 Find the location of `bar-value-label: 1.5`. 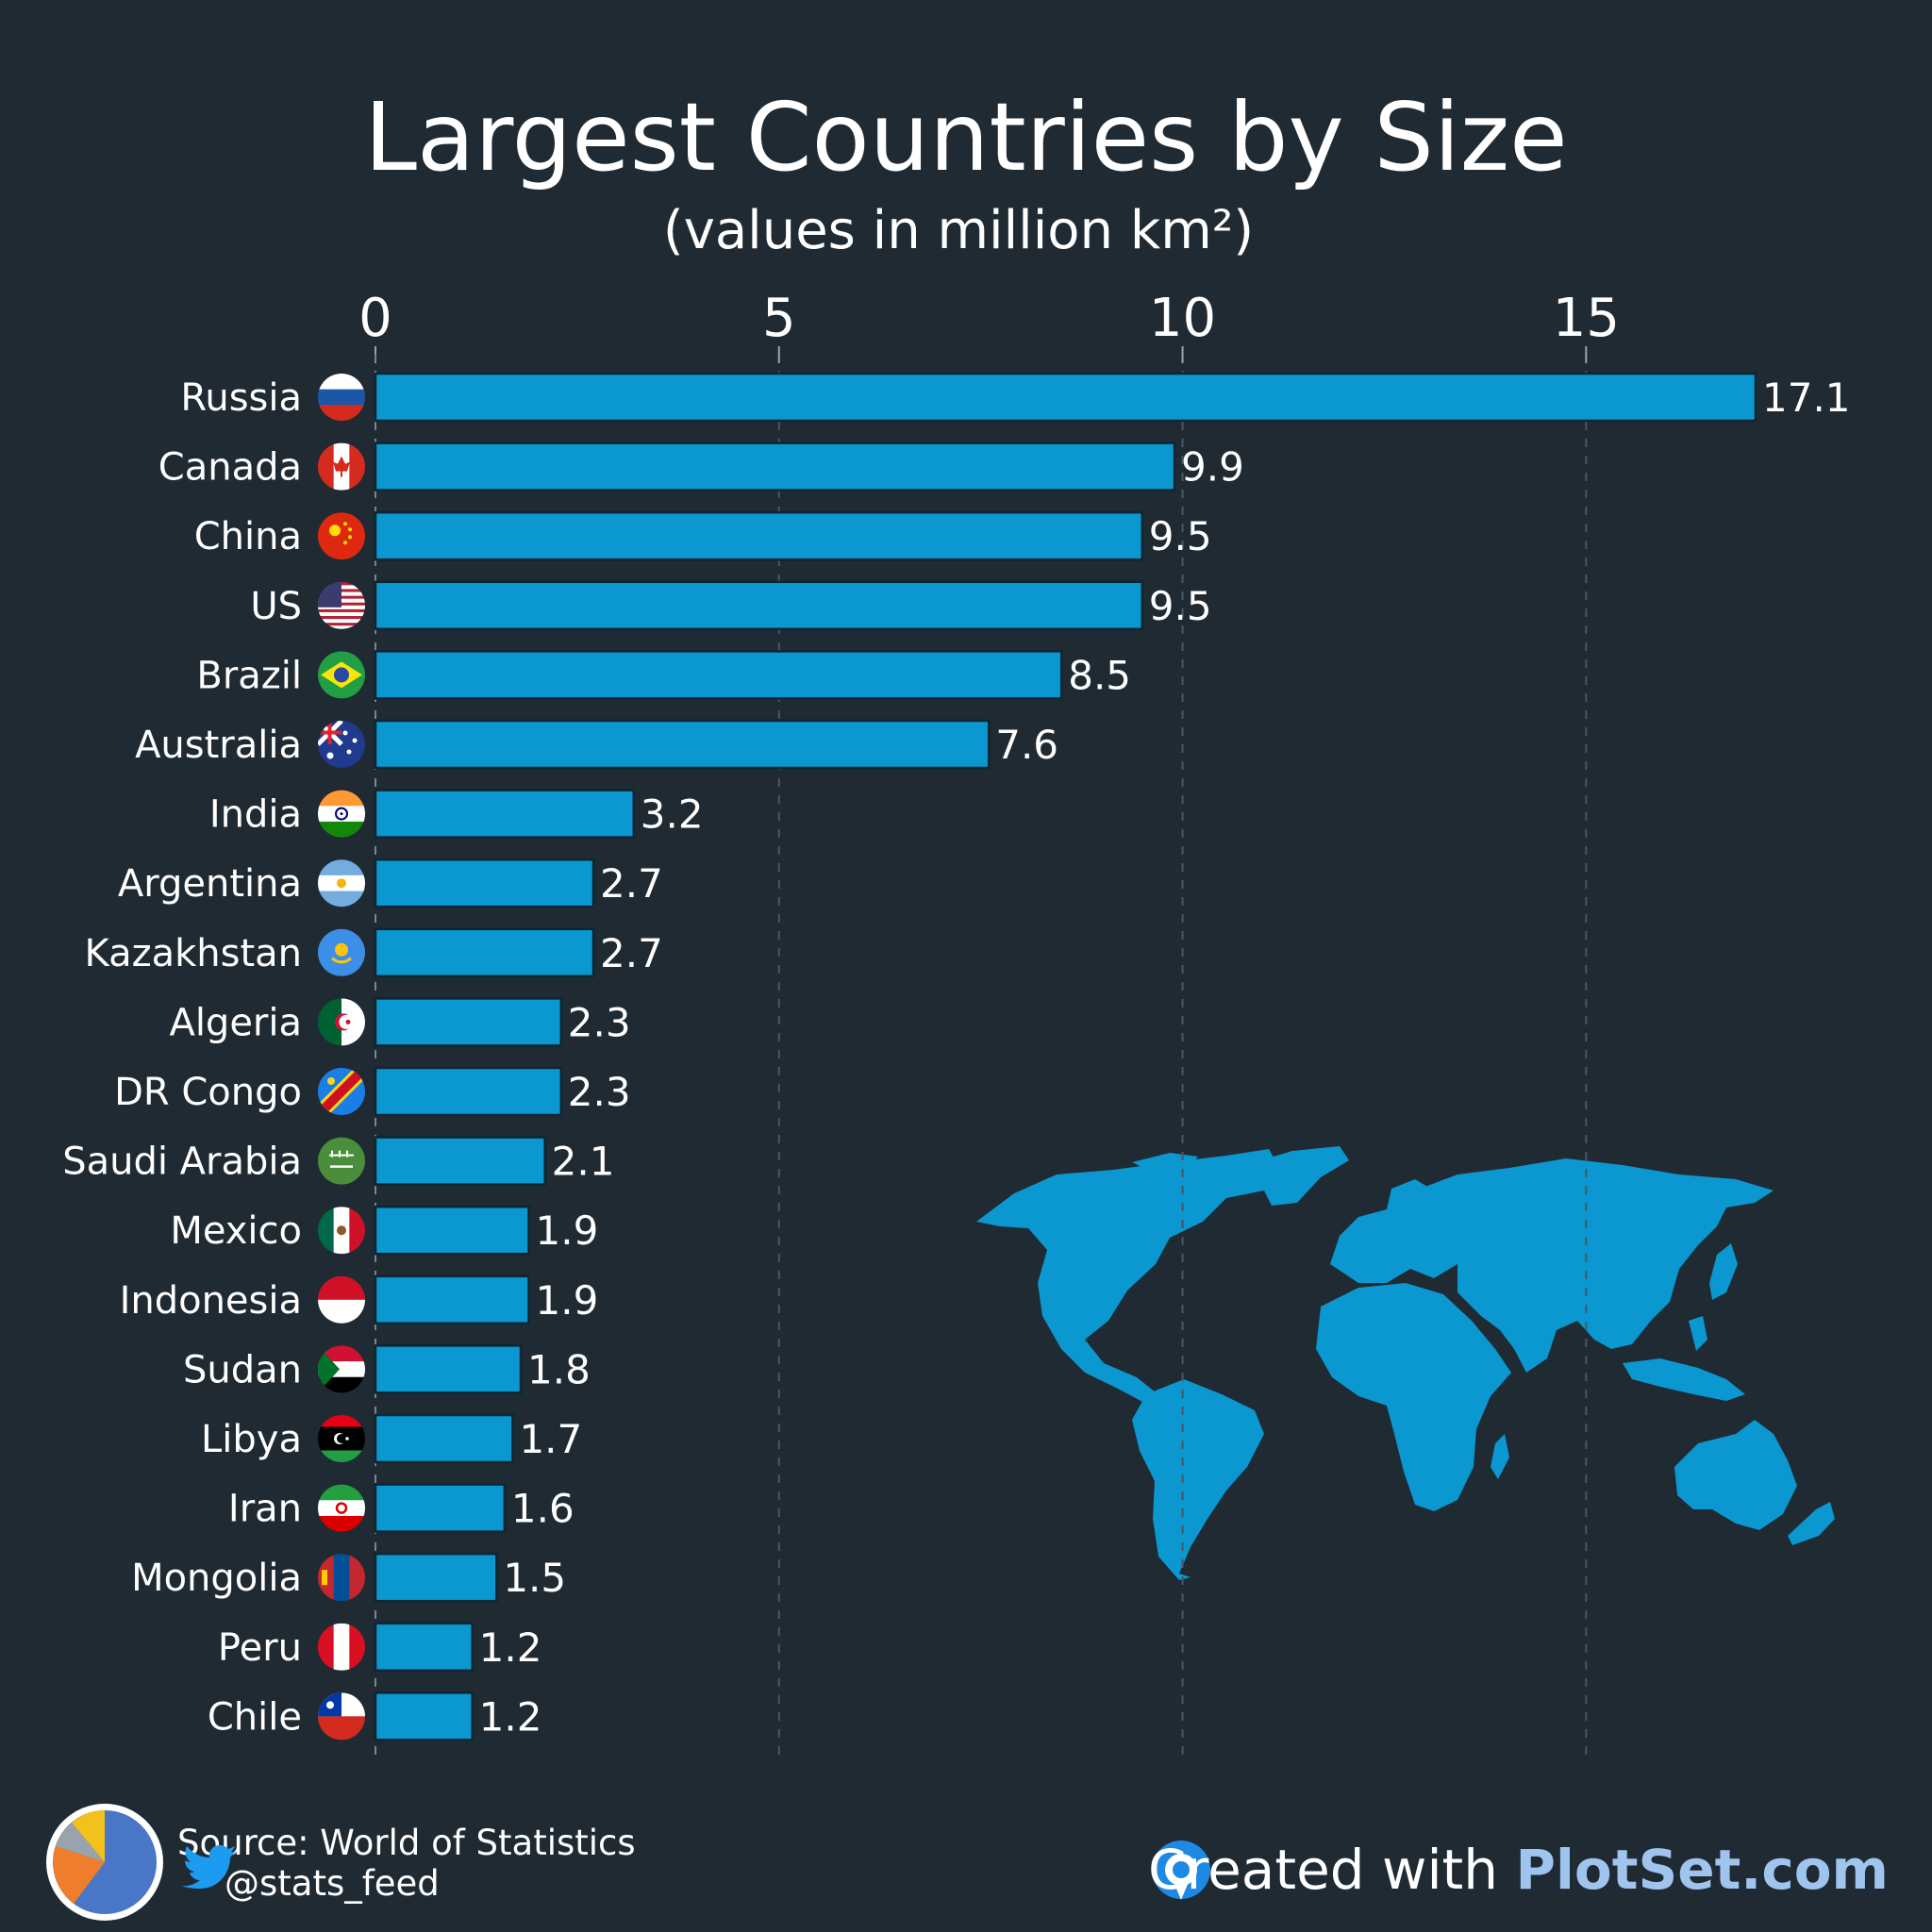

bar-value-label: 1.5 is located at coordinates (534, 1578).